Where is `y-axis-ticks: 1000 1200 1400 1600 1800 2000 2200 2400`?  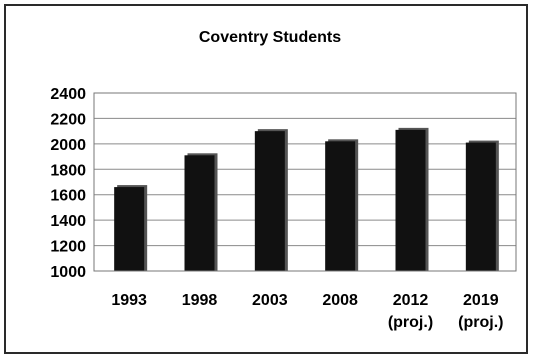
y-axis-ticks: 1000 1200 1400 1600 1800 2000 2200 2400 is located at coordinates (68, 183).